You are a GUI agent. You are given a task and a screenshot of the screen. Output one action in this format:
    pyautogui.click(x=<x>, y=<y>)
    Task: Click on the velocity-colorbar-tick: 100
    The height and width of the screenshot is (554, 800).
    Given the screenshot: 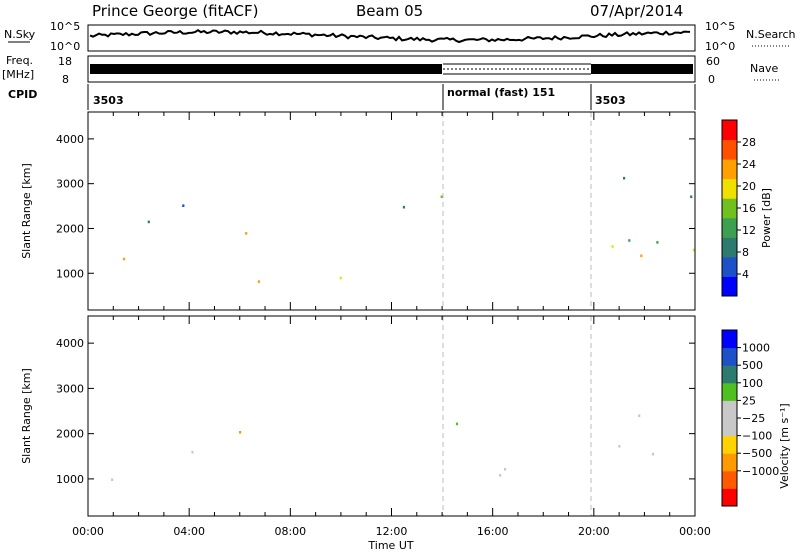 What is the action you would take?
    pyautogui.click(x=752, y=383)
    